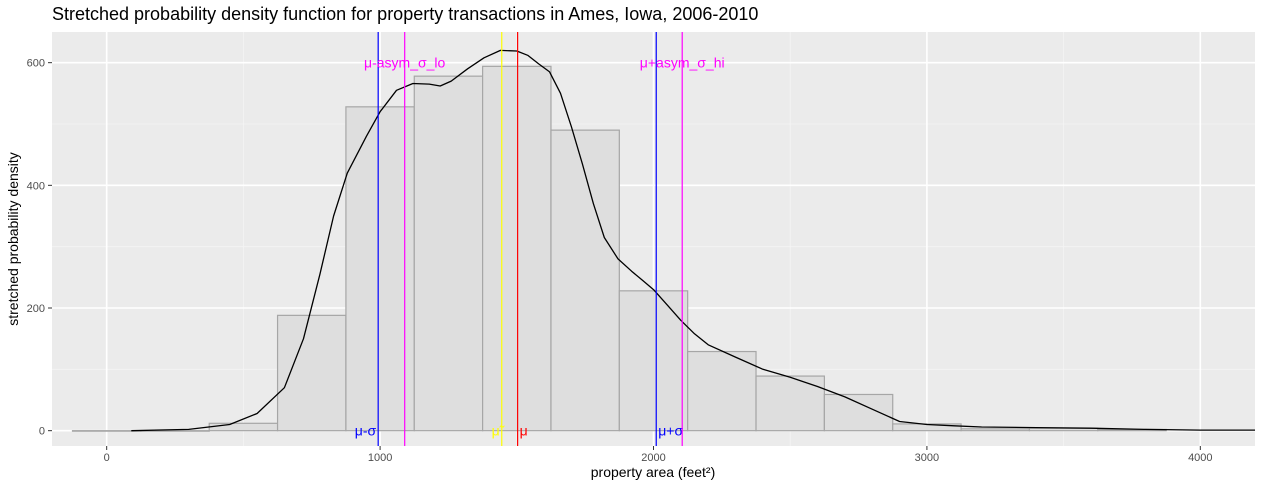 The width and height of the screenshot is (1262, 487). I want to click on reference-line-label: μ-σ, so click(366, 431).